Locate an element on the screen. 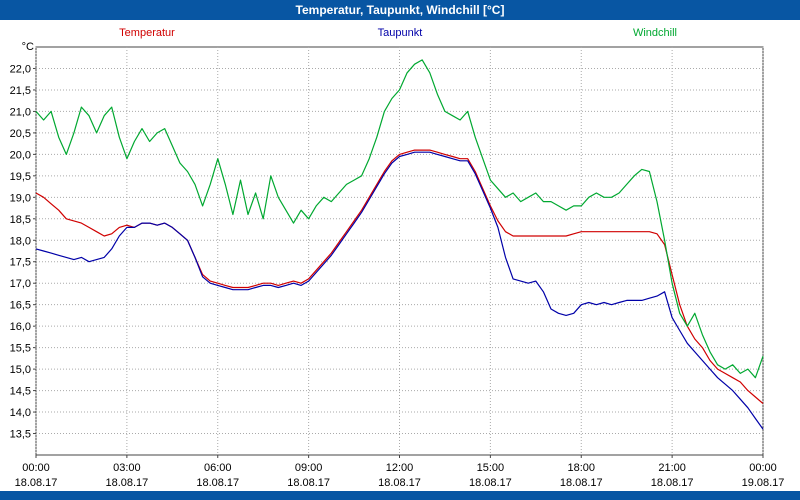 The image size is (800, 500). window-title: Temperatur, Taupunkt, Windchill [°C] is located at coordinates (400, 10).